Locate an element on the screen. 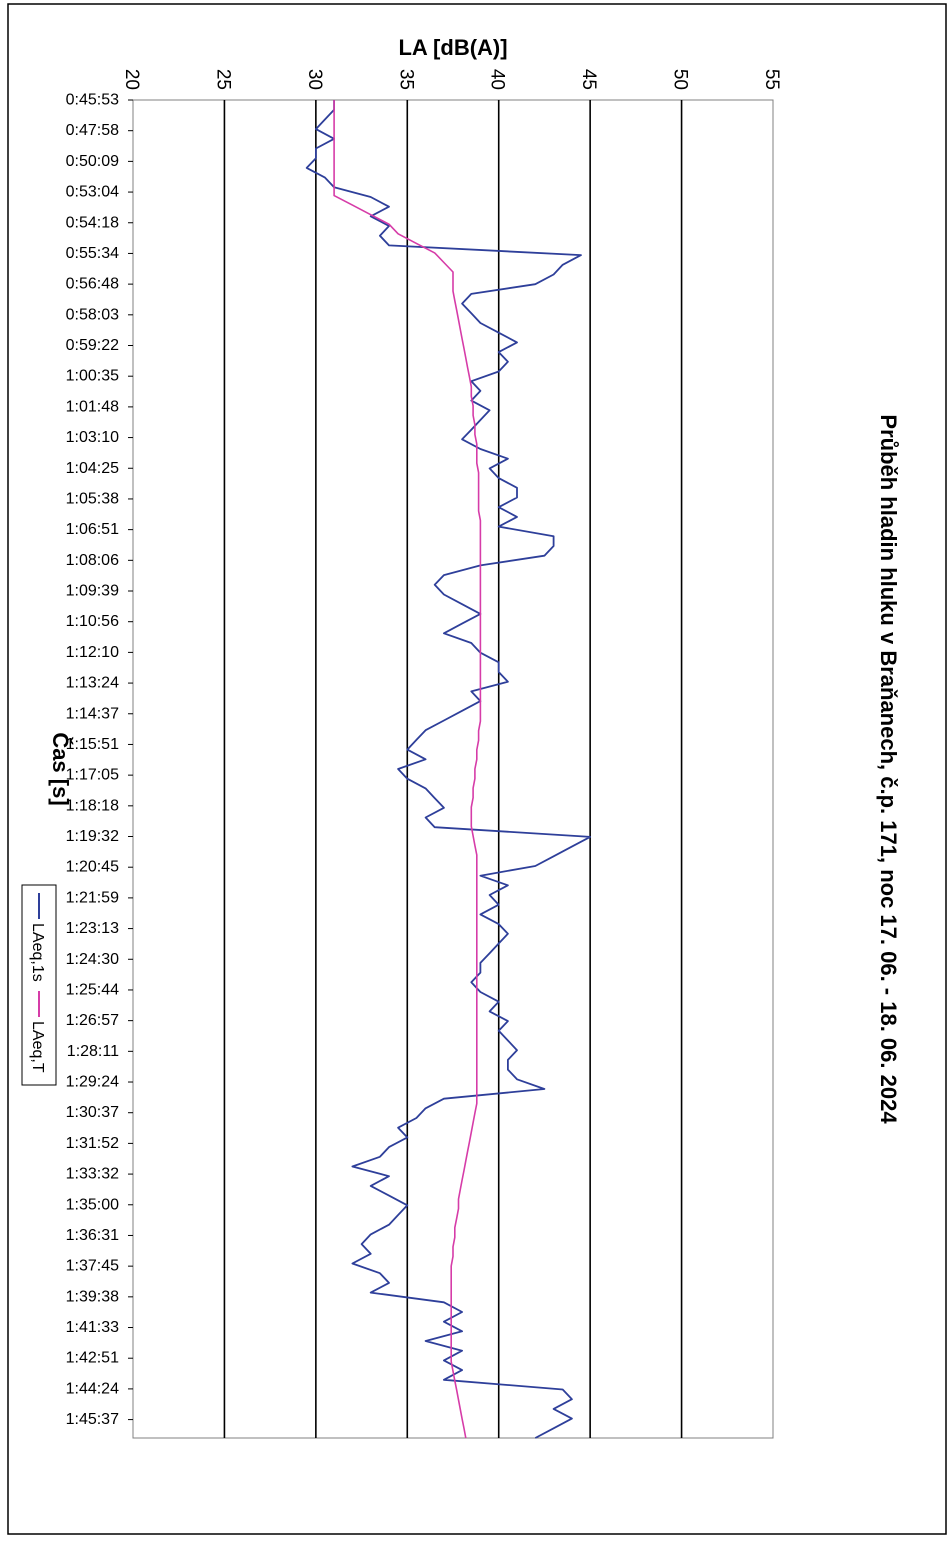 This screenshot has height=1542, width=951. x-tick-label: 1:42:51 is located at coordinates (92, 1358).